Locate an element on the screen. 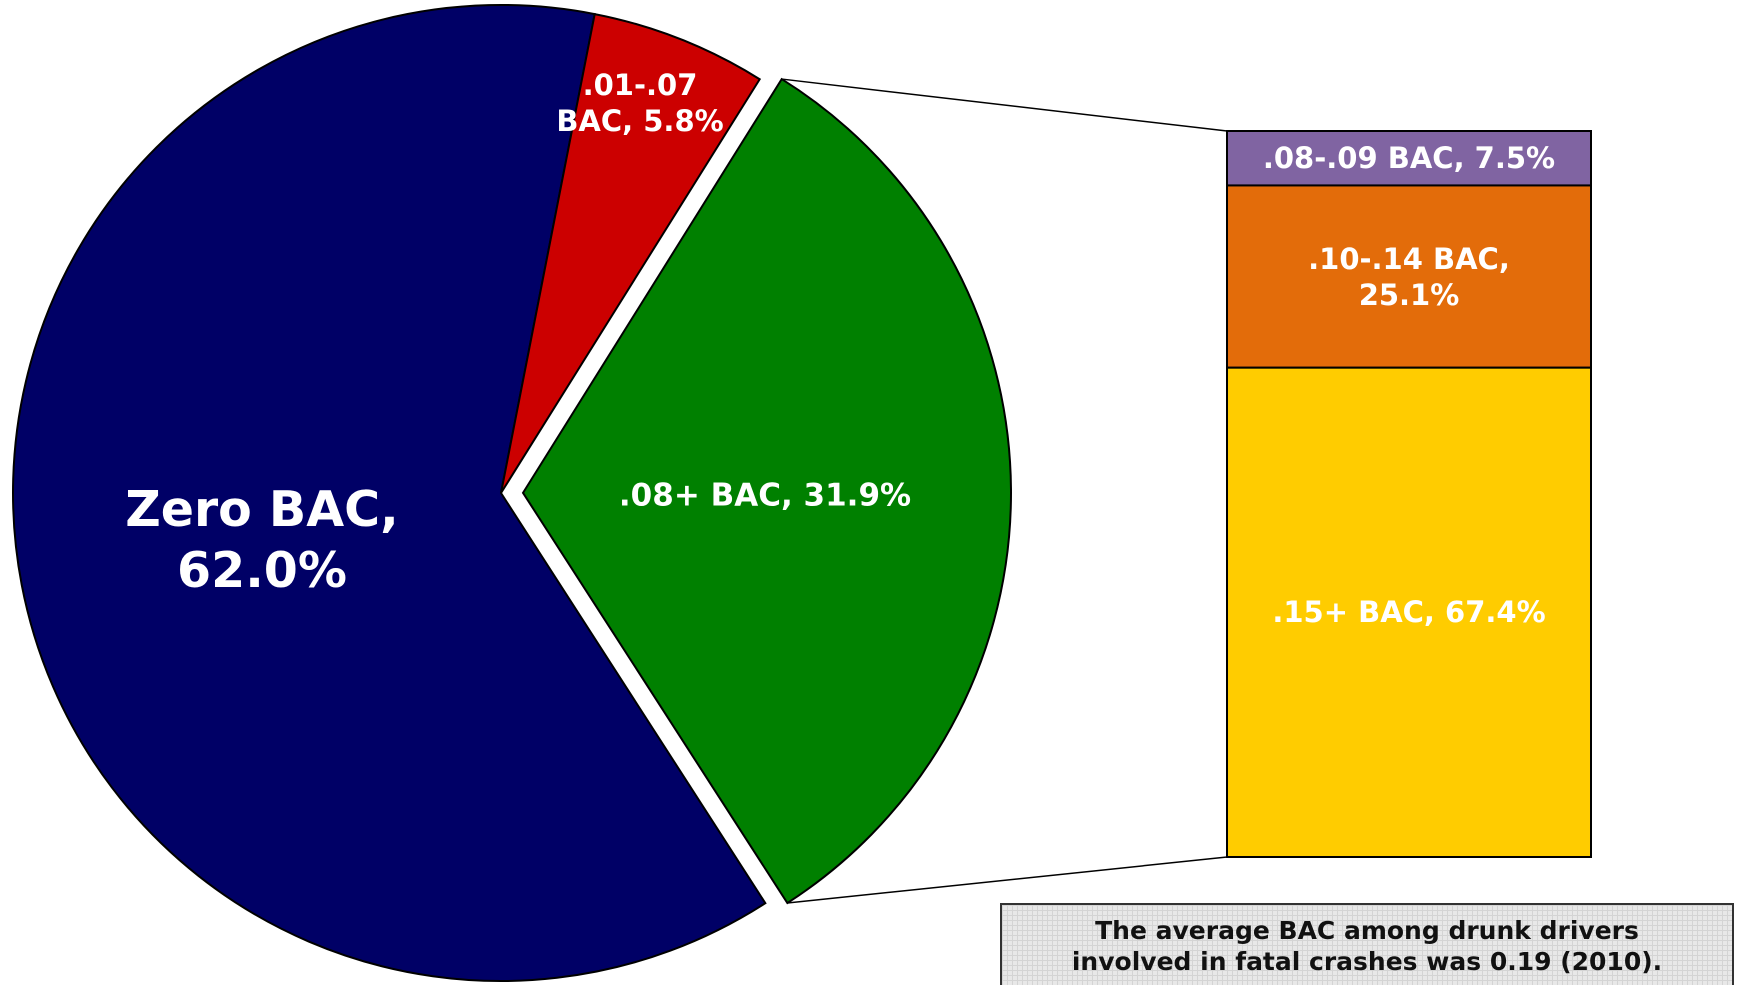  data-label: .10-.14 BAC, 25.1% is located at coordinates (1409, 276).